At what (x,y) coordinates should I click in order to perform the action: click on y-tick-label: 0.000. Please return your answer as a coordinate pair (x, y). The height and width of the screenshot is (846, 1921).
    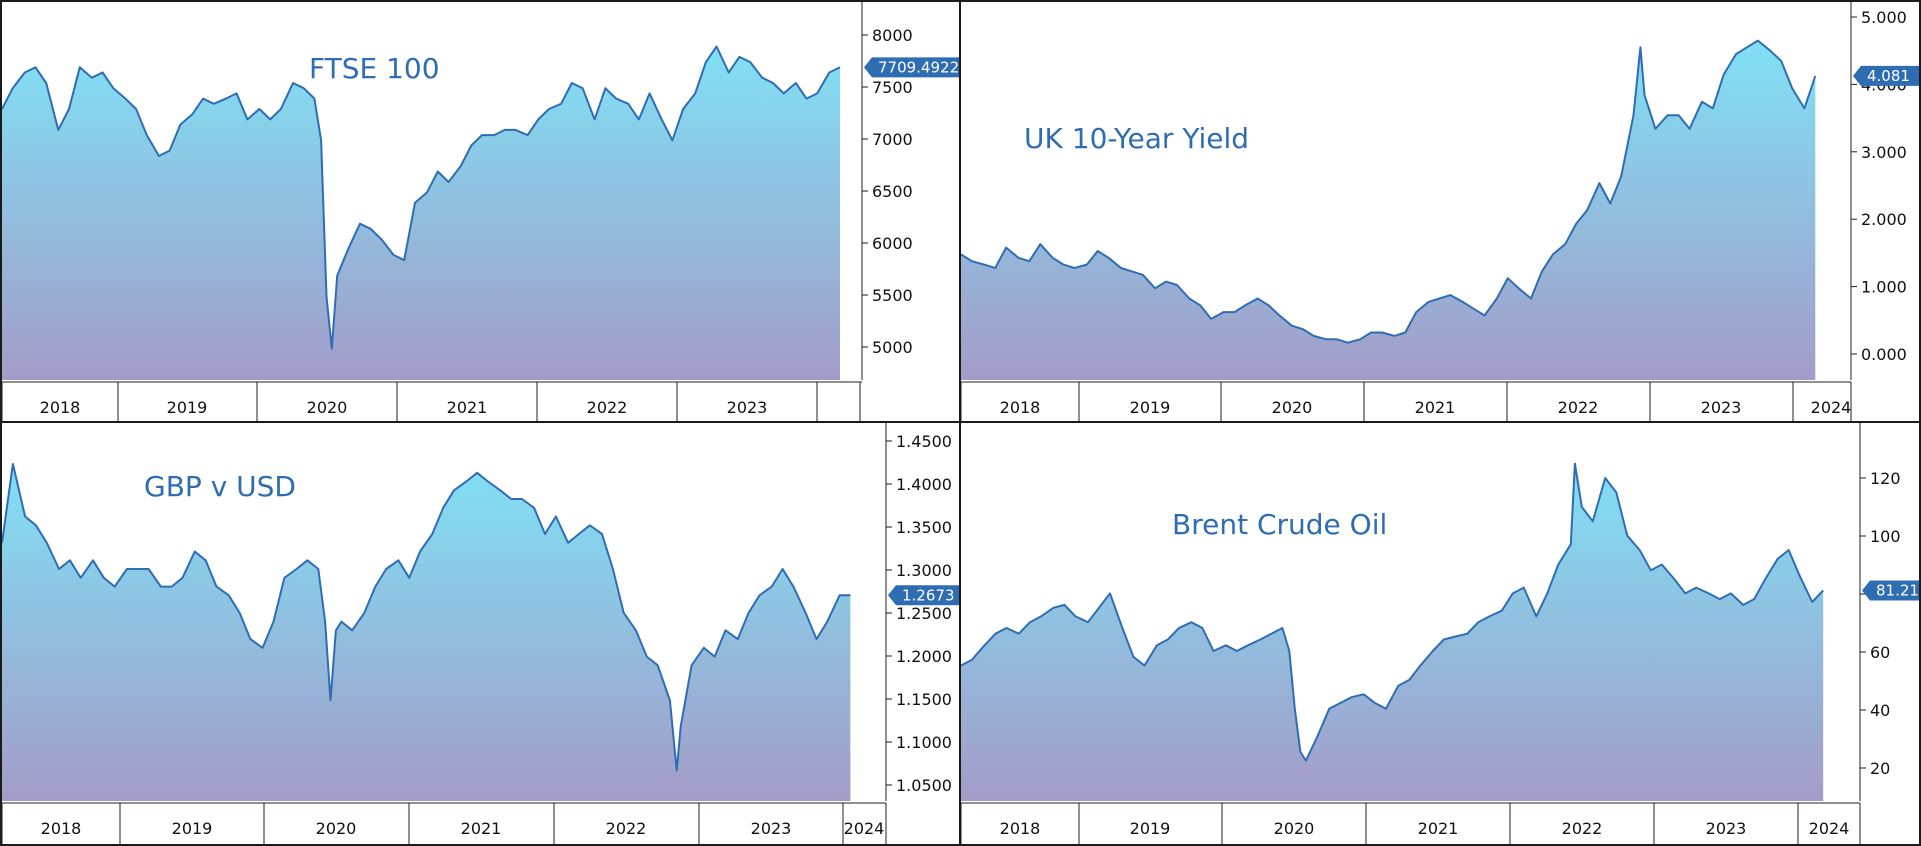
    Looking at the image, I should click on (1884, 354).